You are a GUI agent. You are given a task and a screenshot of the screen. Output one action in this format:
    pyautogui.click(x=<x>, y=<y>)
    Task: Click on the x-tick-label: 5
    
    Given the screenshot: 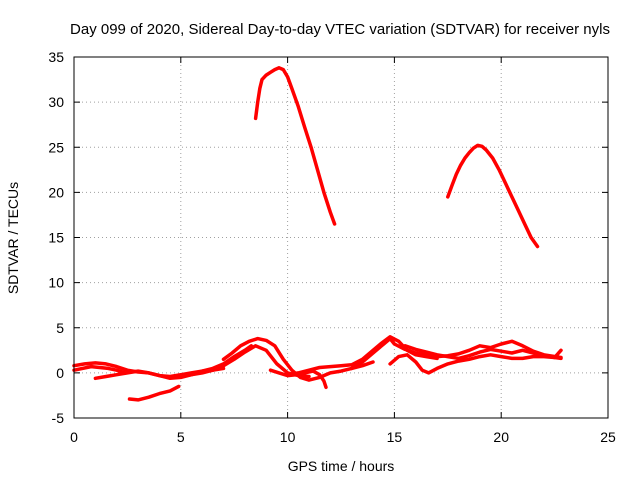 What is the action you would take?
    pyautogui.click(x=181, y=437)
    